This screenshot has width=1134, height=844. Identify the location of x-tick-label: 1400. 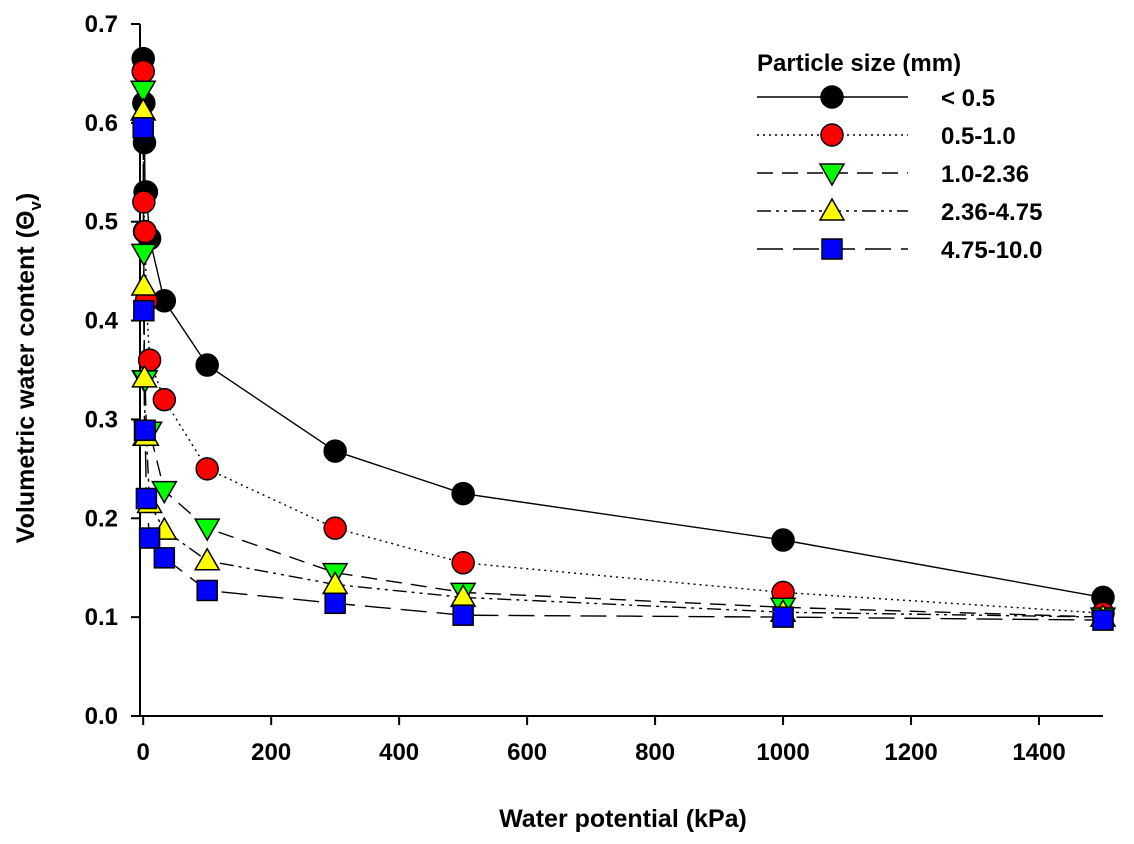
(1038, 752).